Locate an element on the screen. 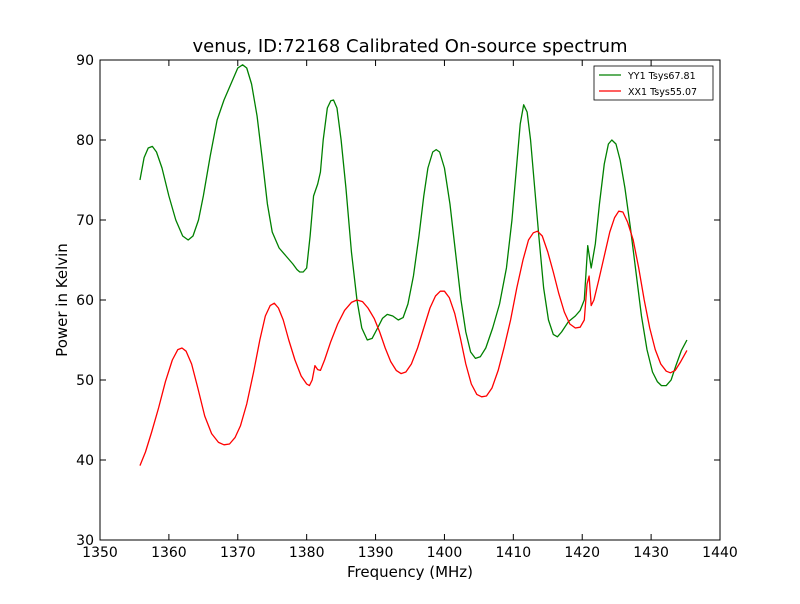  legend-label-yy1: YY1 Tsys67.81 is located at coordinates (661, 76).